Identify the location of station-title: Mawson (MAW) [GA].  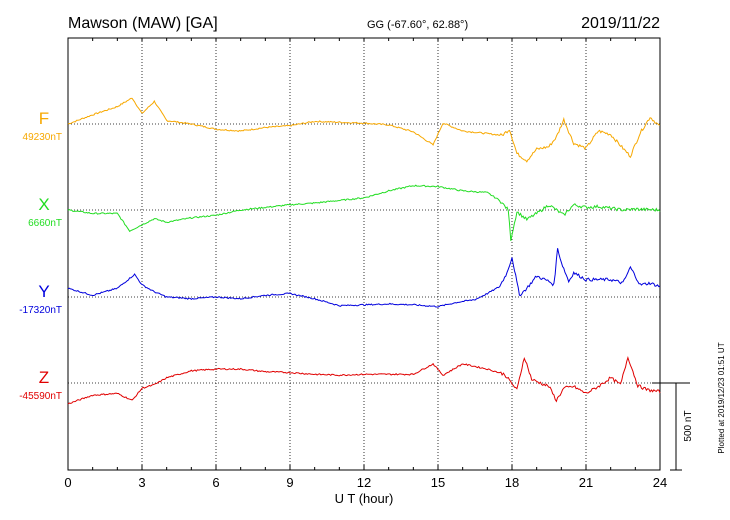
(143, 23).